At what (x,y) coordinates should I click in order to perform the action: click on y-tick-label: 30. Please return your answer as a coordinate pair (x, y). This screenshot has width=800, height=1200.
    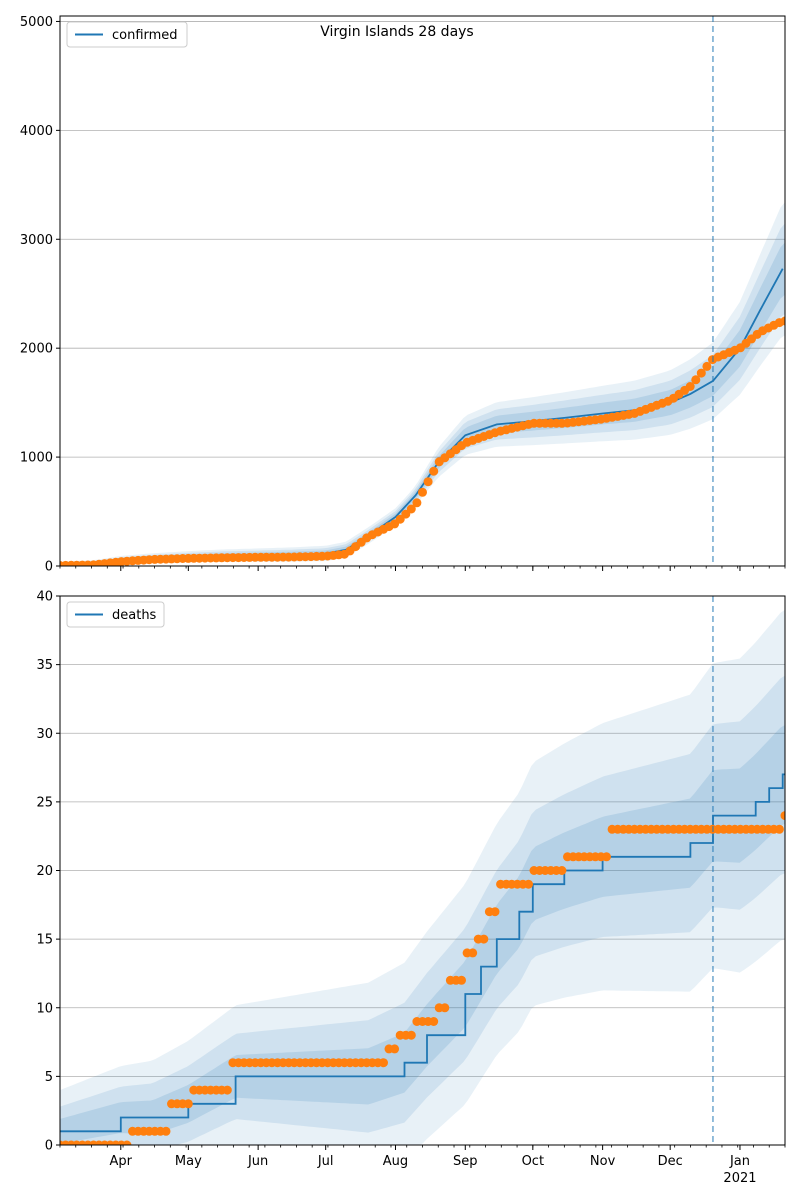
    Looking at the image, I should click on (44, 734).